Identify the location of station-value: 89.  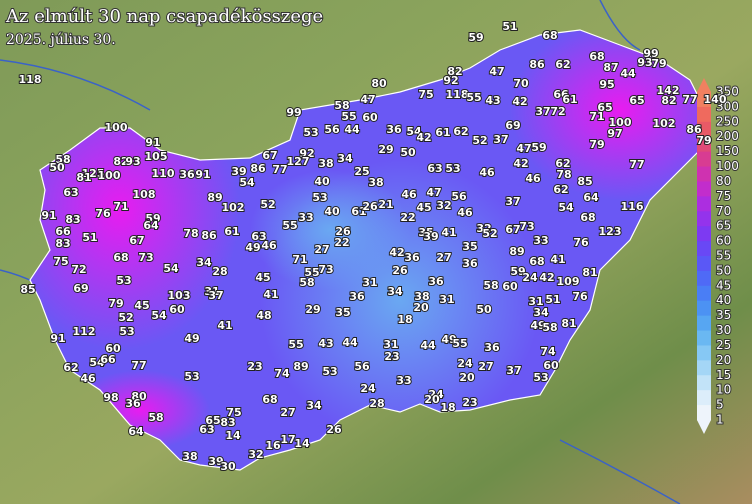
(516, 251).